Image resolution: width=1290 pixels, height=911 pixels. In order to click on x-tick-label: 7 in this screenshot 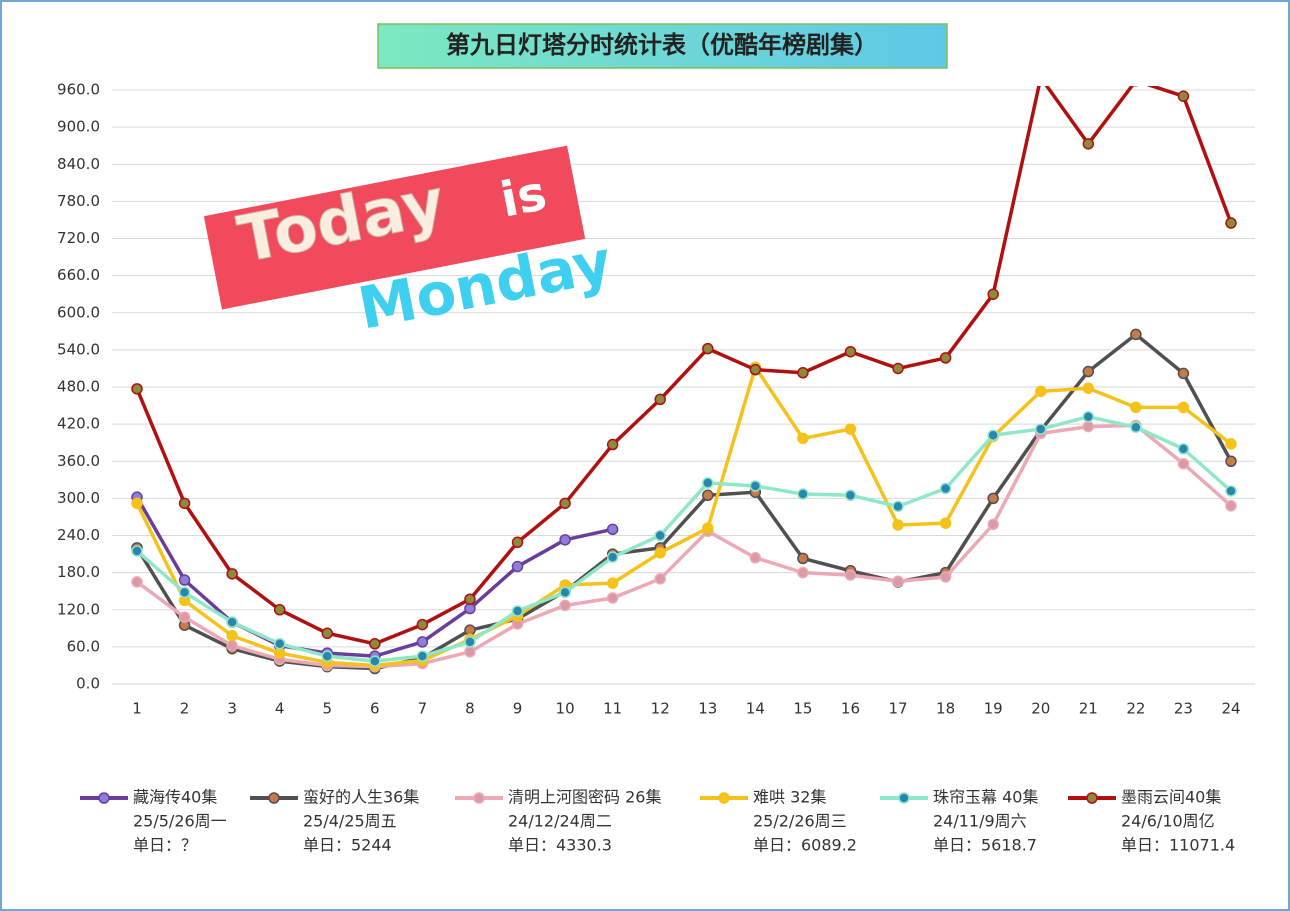, I will do `click(423, 709)`.